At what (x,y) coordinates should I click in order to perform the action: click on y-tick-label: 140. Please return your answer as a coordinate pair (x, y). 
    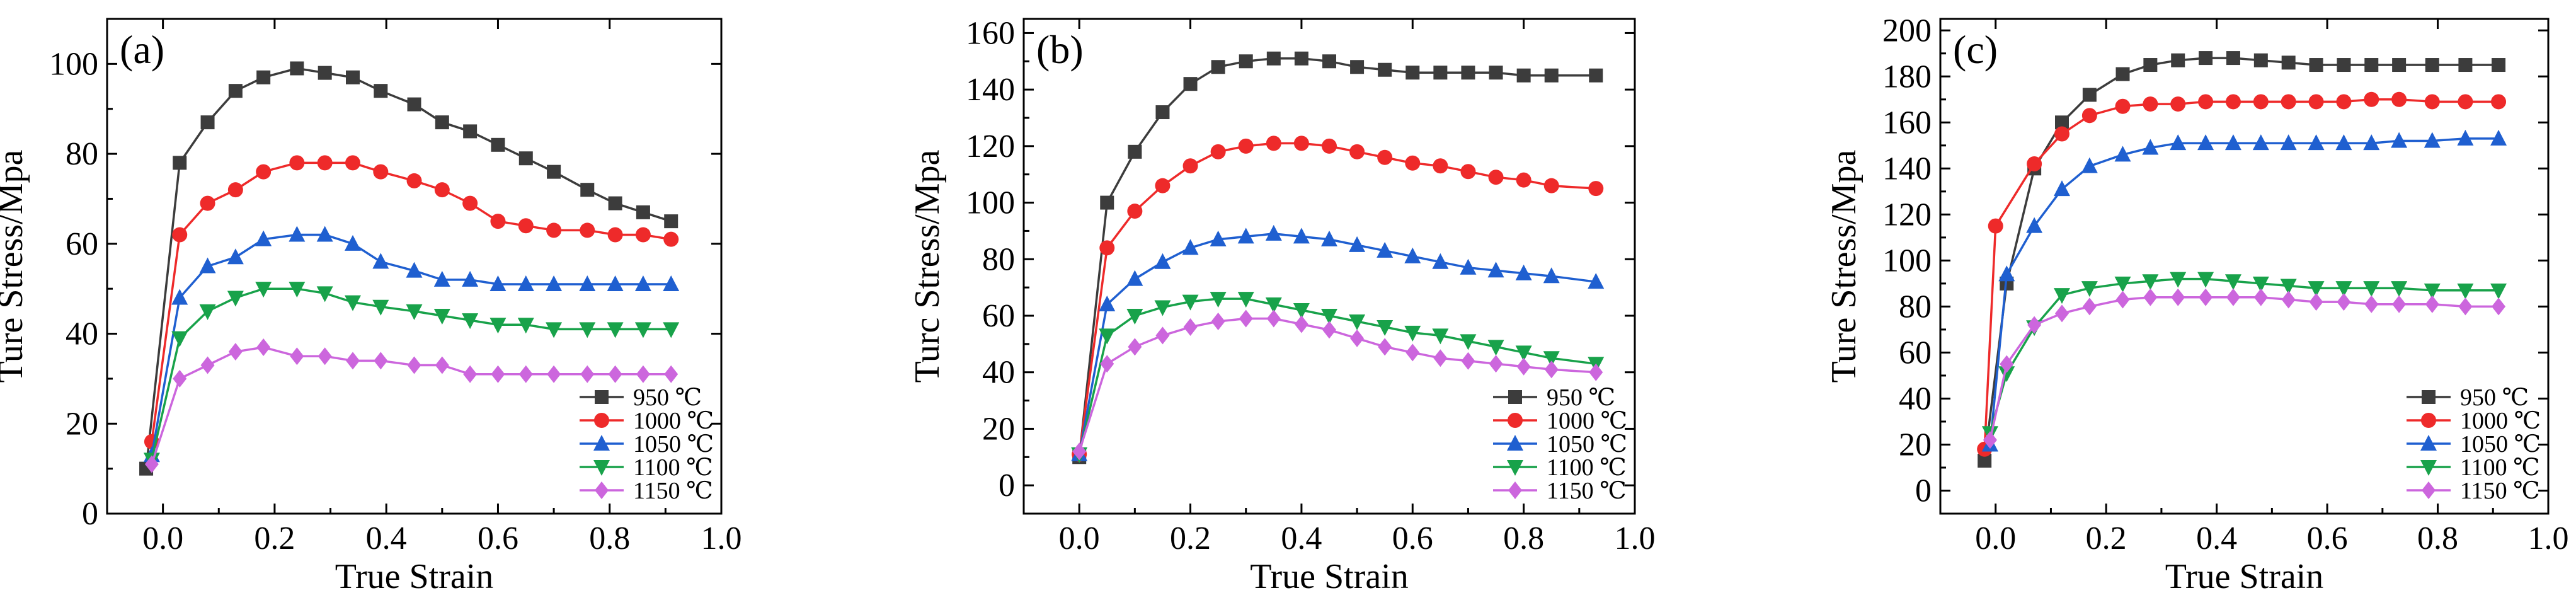
    Looking at the image, I should click on (991, 90).